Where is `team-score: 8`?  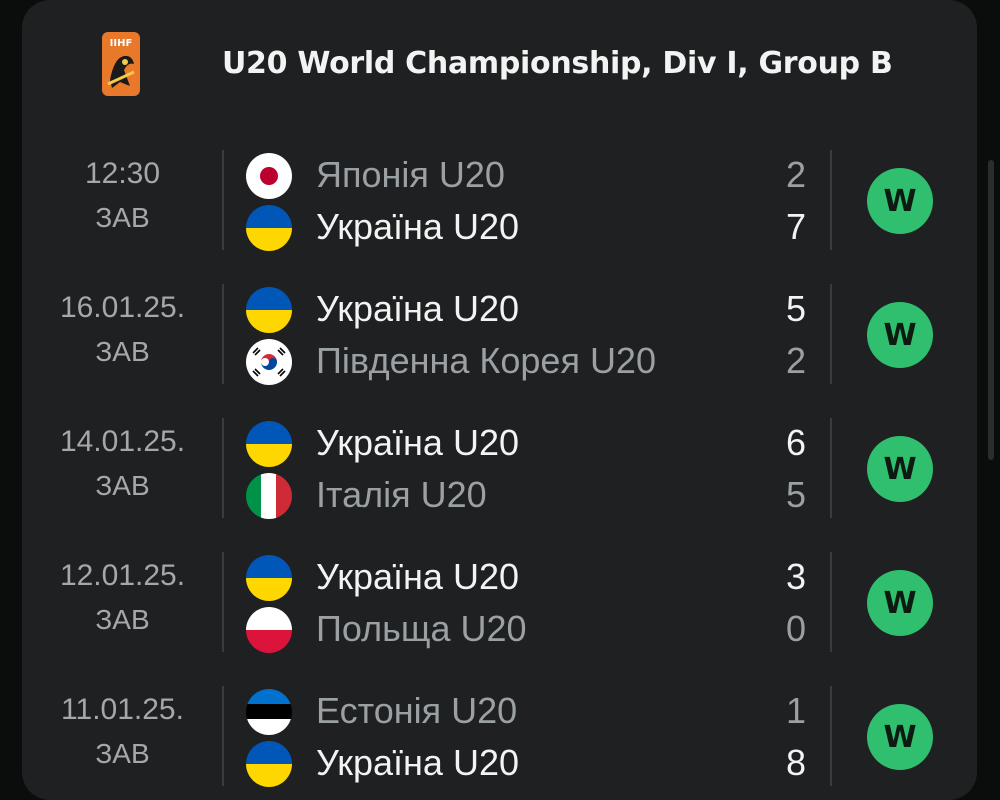
team-score: 8 is located at coordinates (795, 762).